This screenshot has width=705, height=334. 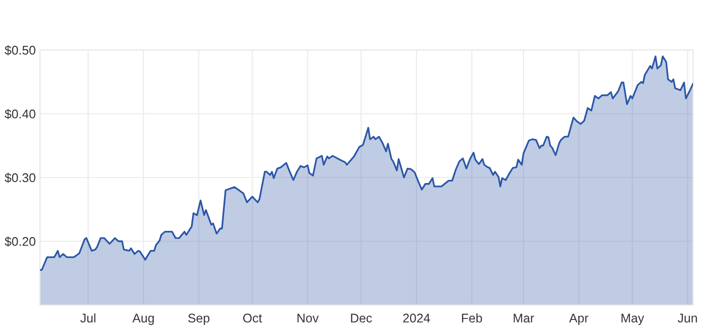 What do you see at coordinates (199, 319) in the screenshot?
I see `x-tick-label: Sep` at bounding box center [199, 319].